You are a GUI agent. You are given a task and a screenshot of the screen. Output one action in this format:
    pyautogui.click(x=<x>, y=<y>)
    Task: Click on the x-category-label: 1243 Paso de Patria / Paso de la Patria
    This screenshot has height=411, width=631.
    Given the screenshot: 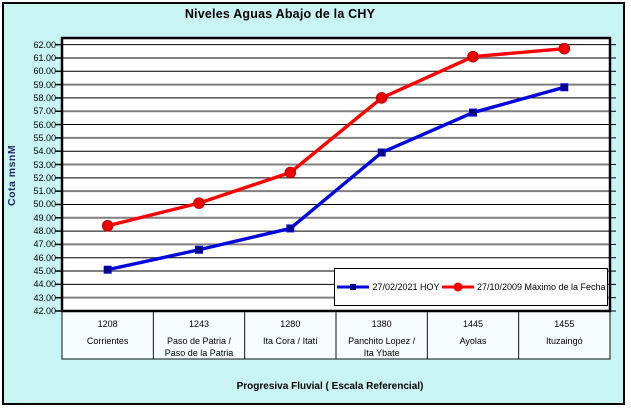 What is the action you would take?
    pyautogui.click(x=198, y=336)
    